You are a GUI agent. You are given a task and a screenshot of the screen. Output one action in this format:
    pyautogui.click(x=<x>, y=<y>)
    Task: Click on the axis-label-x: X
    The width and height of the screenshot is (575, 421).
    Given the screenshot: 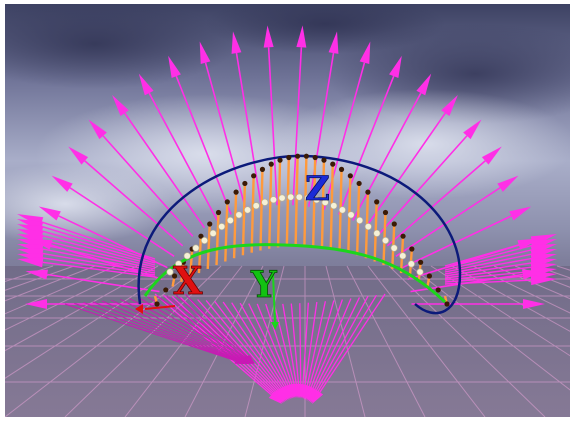 What is the action you would take?
    pyautogui.click(x=188, y=280)
    